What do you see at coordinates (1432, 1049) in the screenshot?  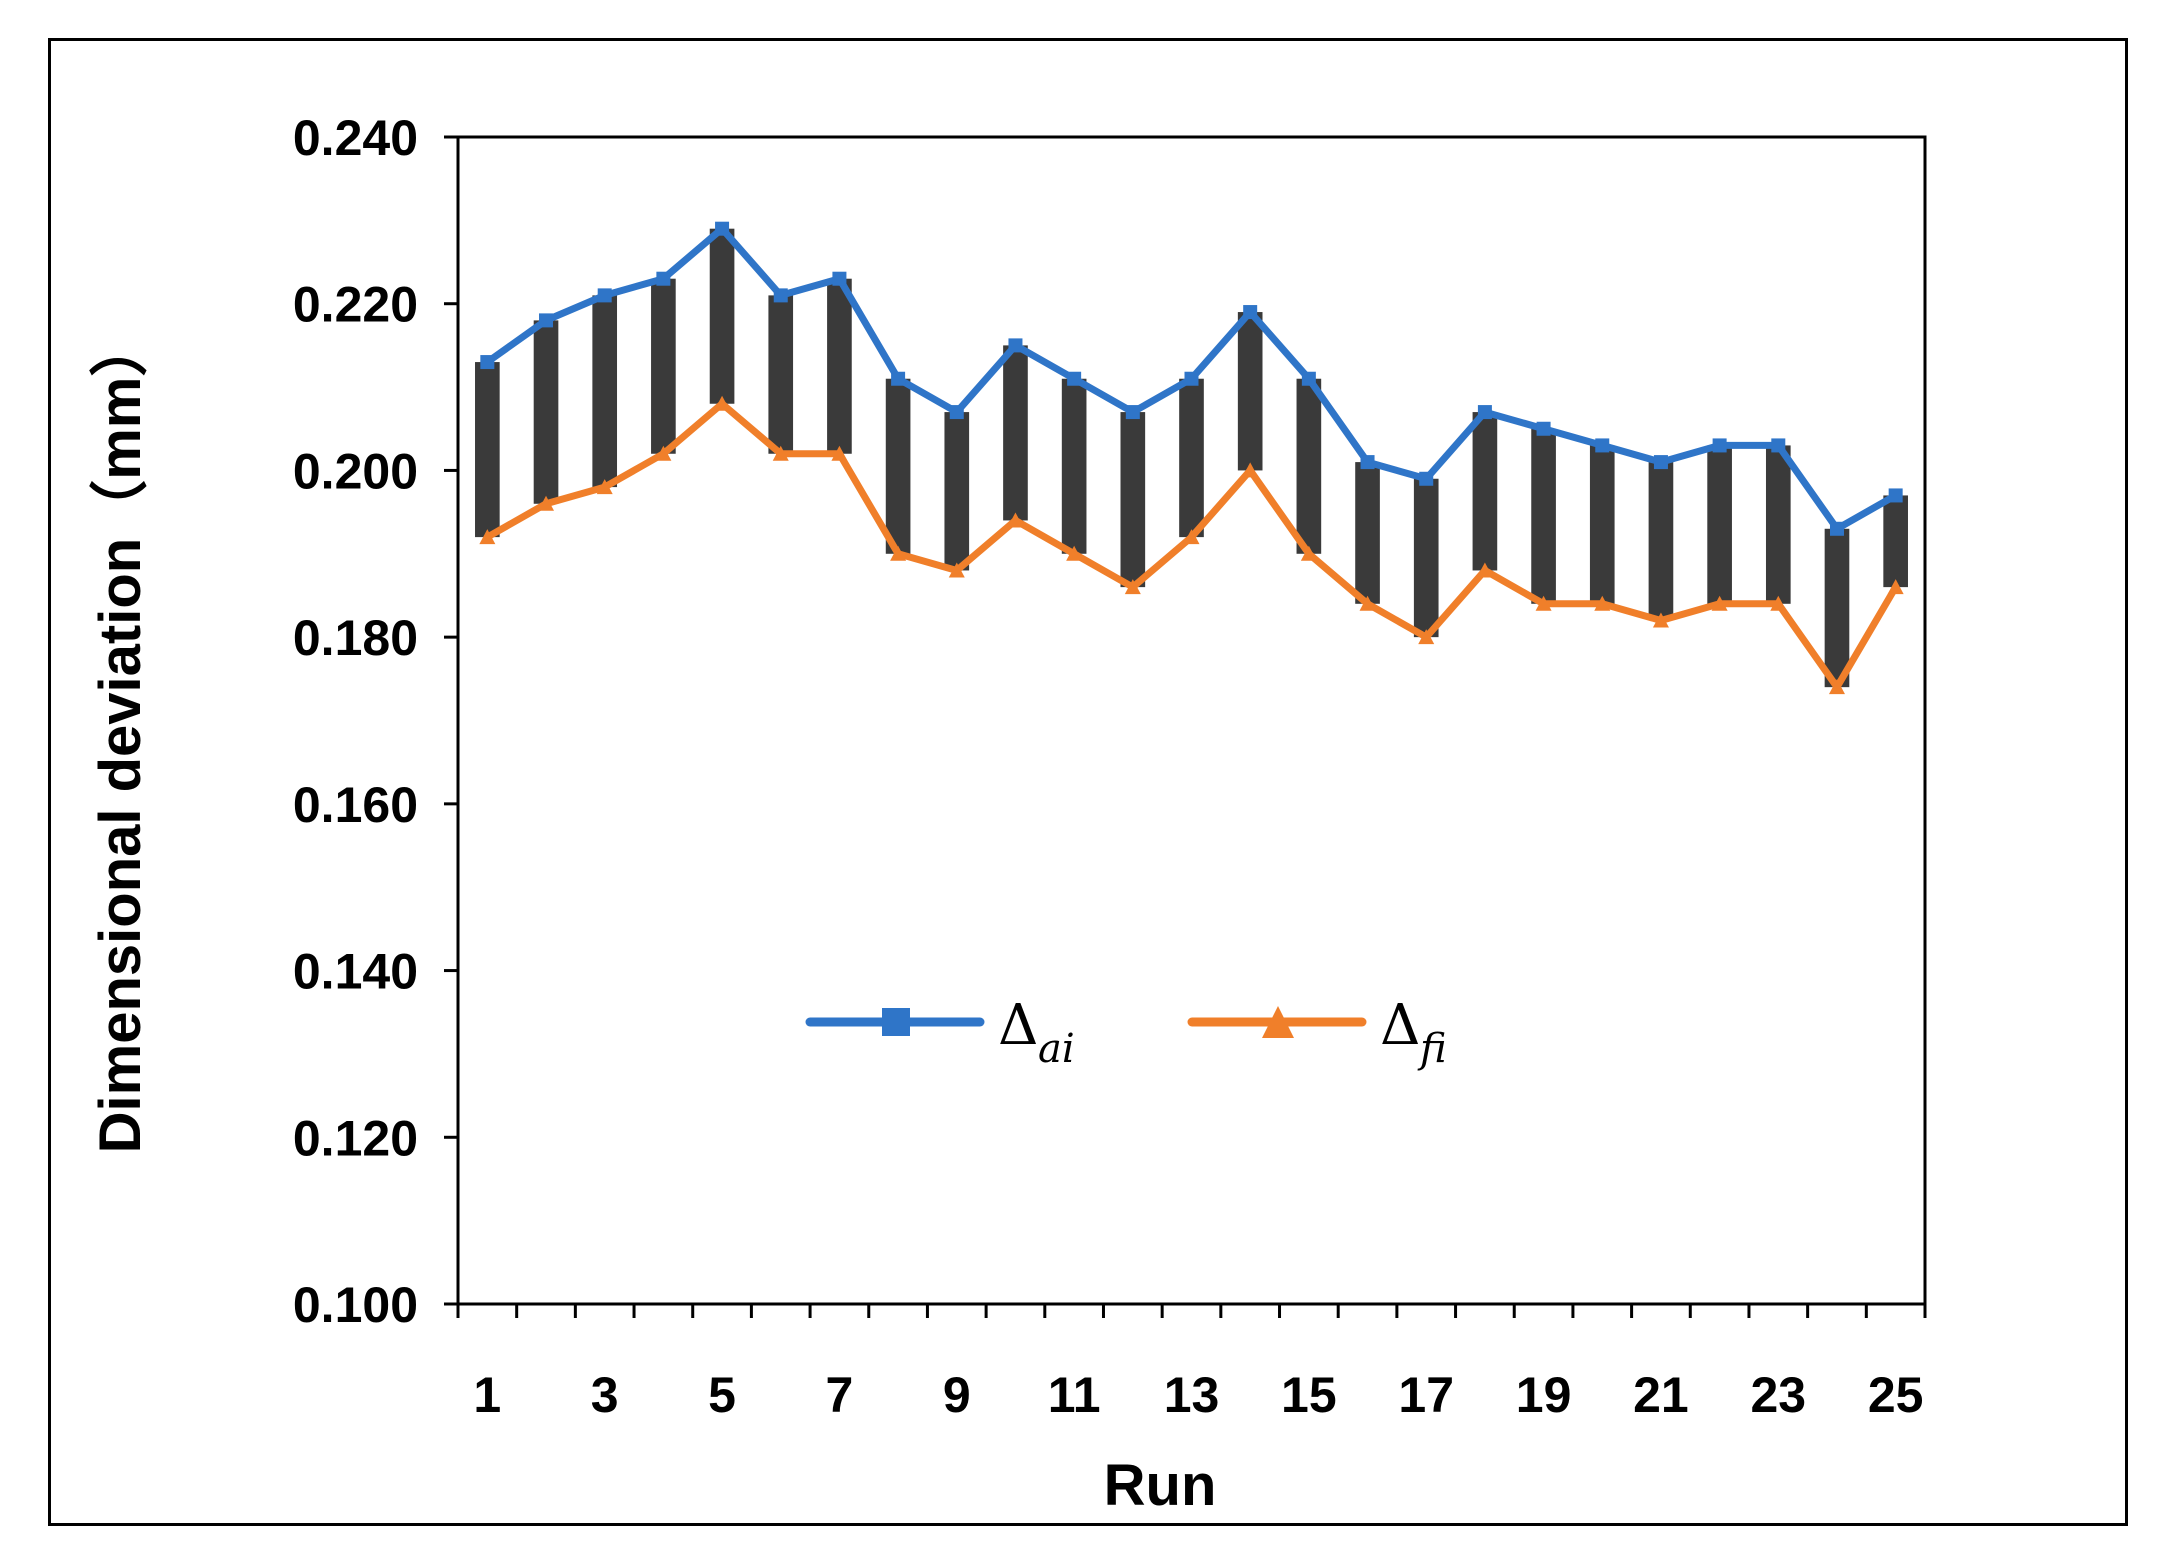 I see `legend-label-subscript-fi: fi` at bounding box center [1432, 1049].